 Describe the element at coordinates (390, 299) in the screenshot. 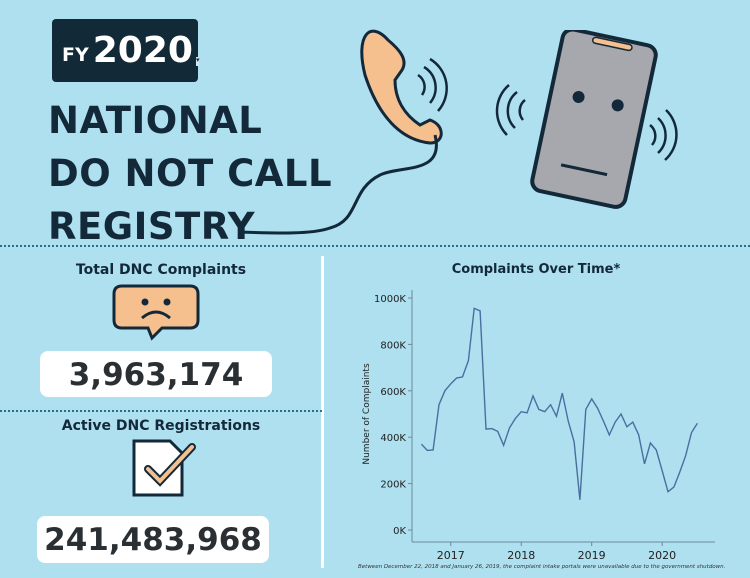

I see `y-tick-label: 1000K` at that location.